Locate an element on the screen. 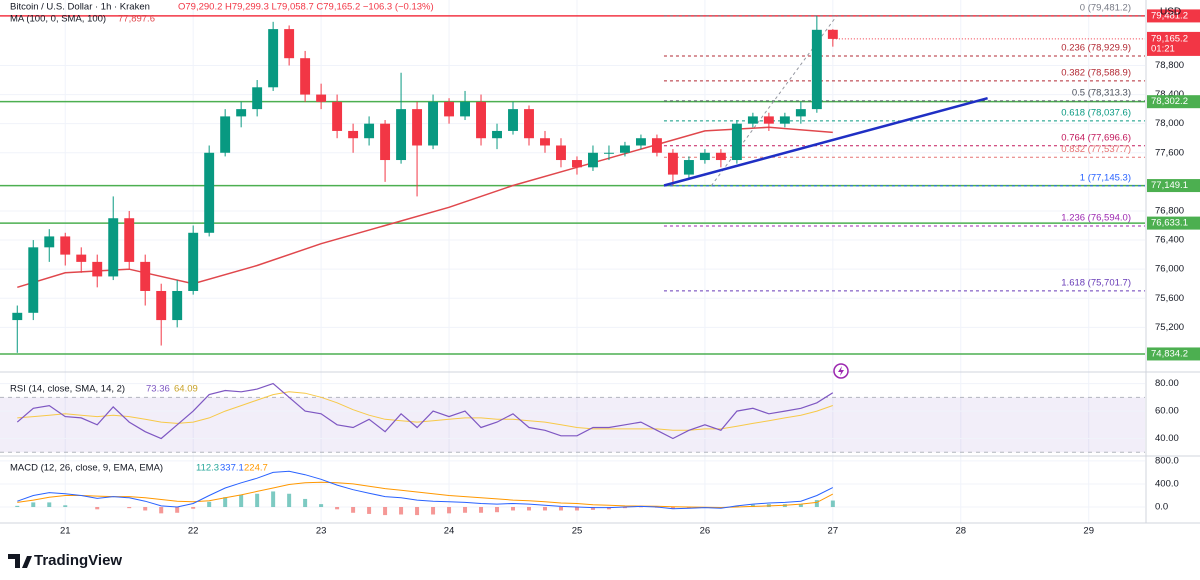 The image size is (1200, 580). macd-signal-line is located at coordinates (425, 495).